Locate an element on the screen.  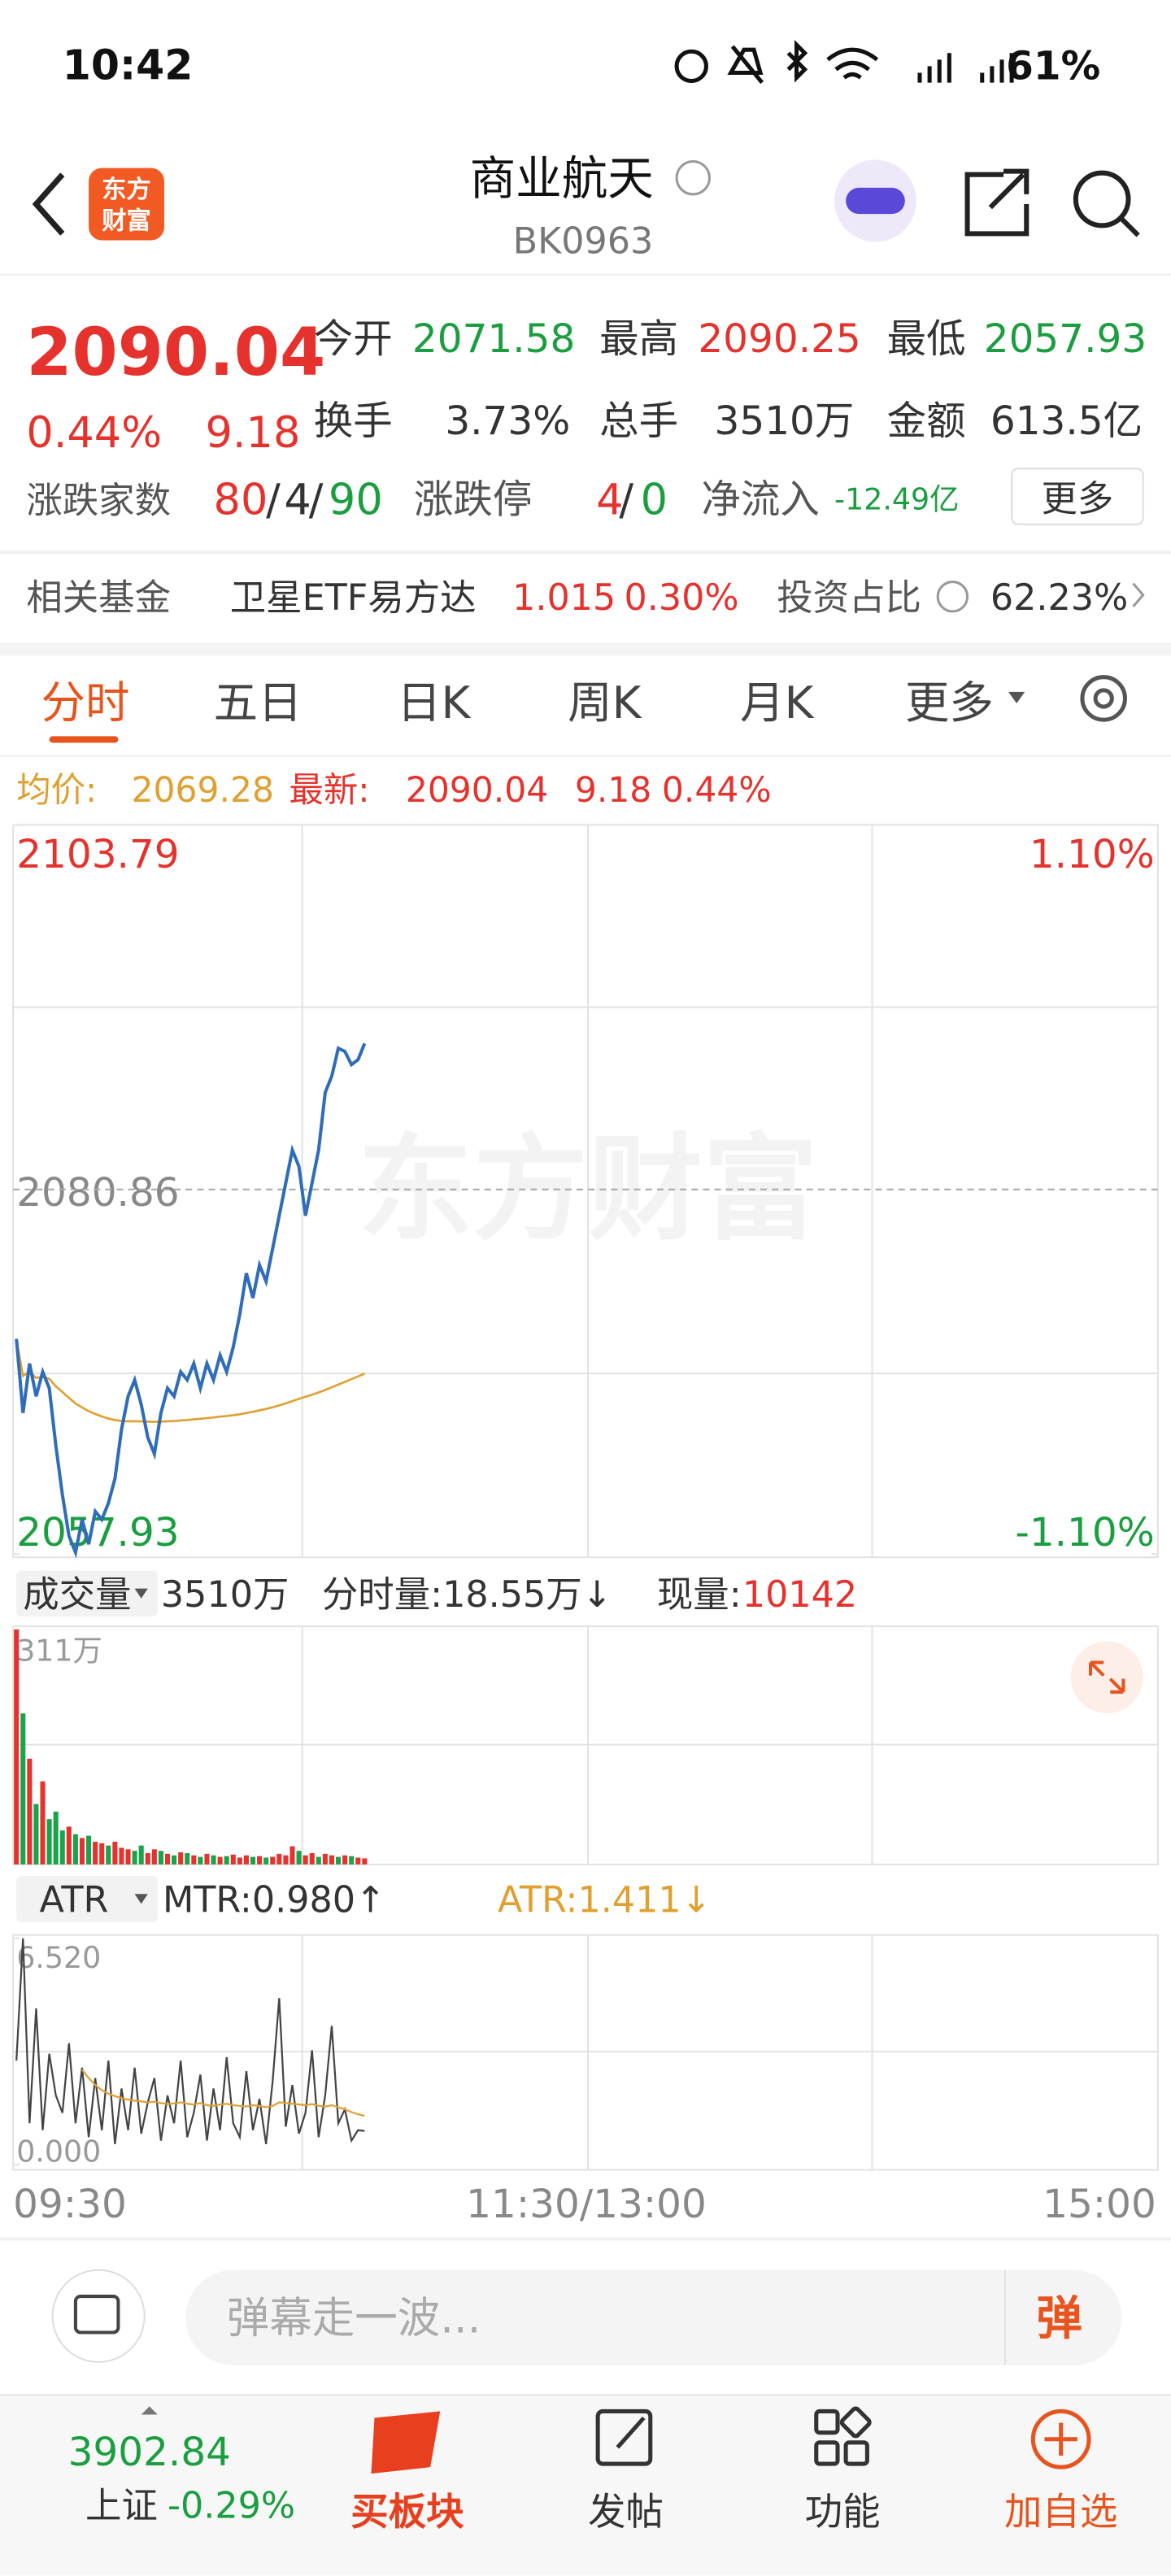
indicator-name: 成交量 is located at coordinates (77, 1595).